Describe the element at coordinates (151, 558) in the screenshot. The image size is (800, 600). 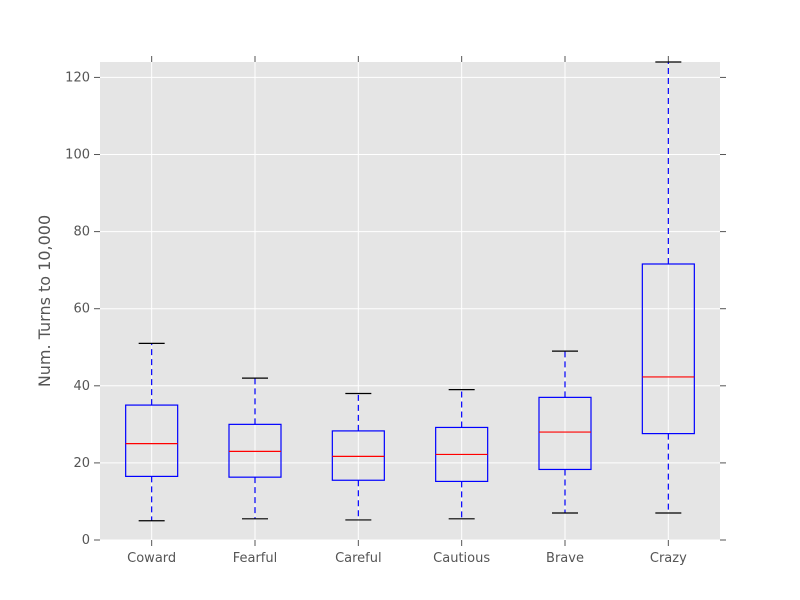
I see `x-tick-label: Coward` at that location.